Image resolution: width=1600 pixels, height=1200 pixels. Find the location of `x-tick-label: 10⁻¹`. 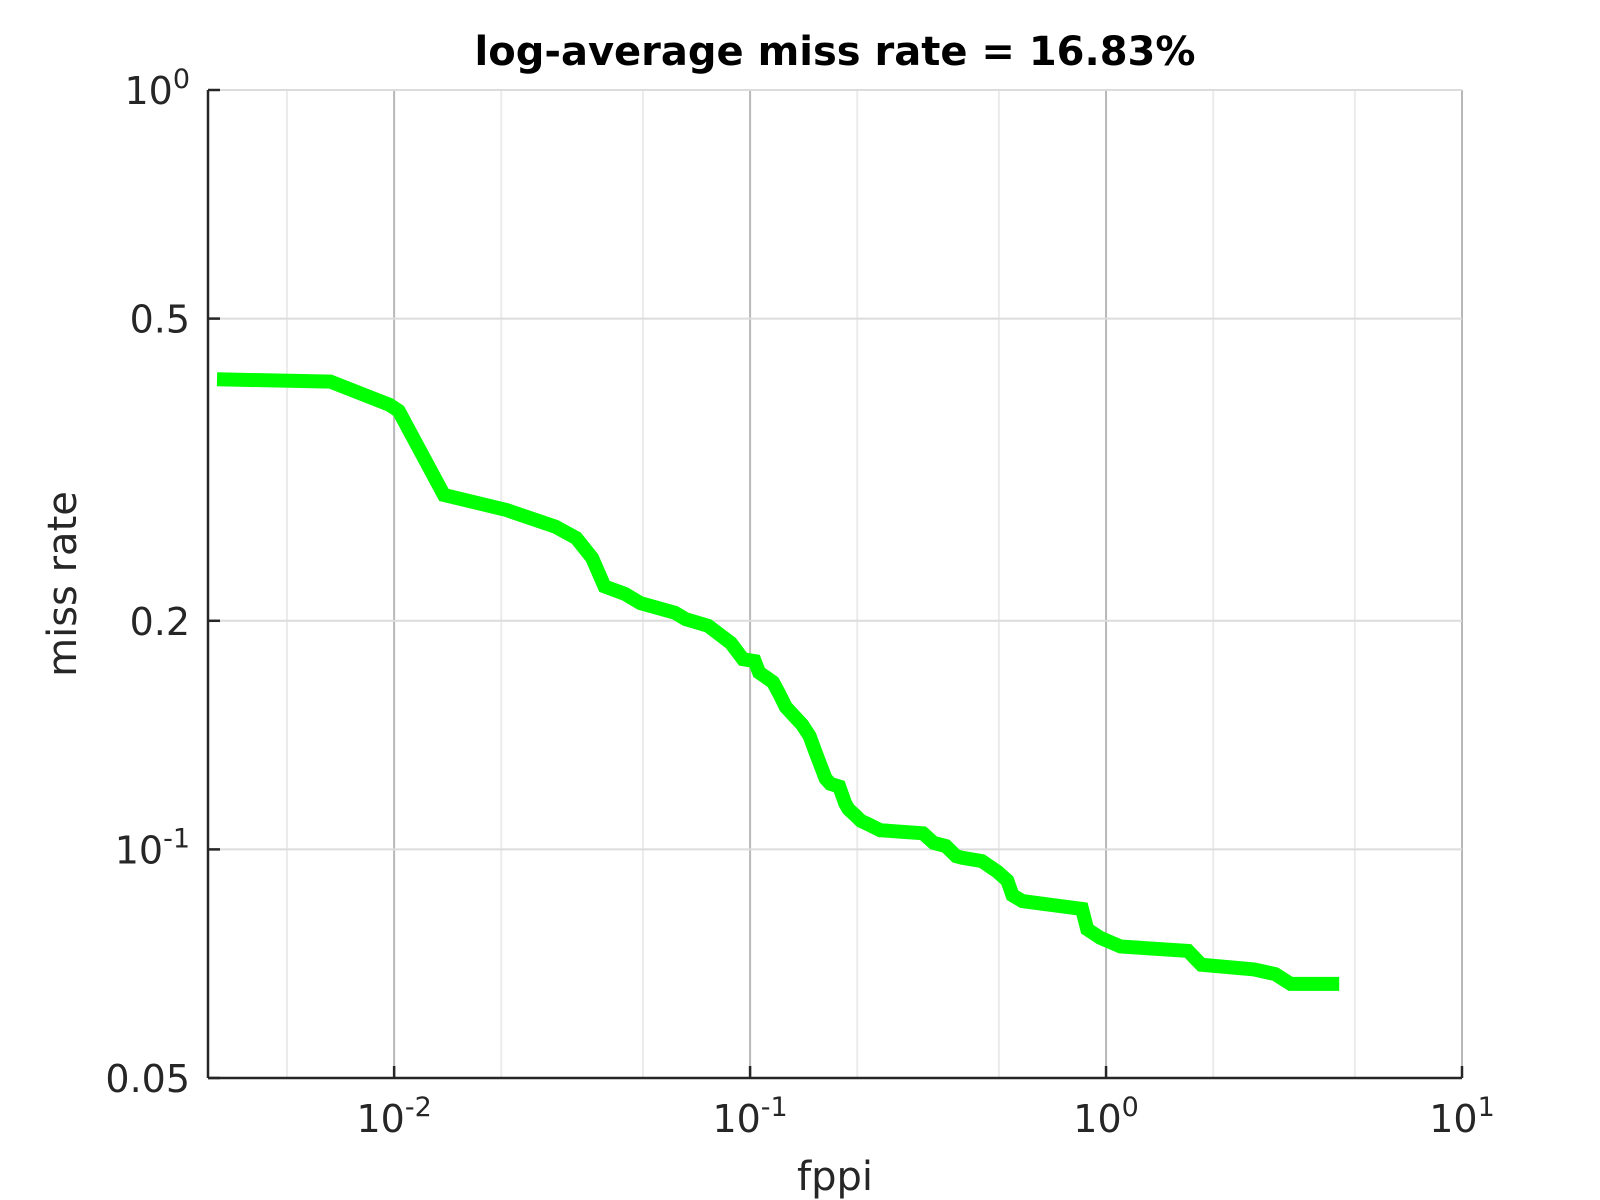

x-tick-label: 10⁻¹ is located at coordinates (749, 1116).